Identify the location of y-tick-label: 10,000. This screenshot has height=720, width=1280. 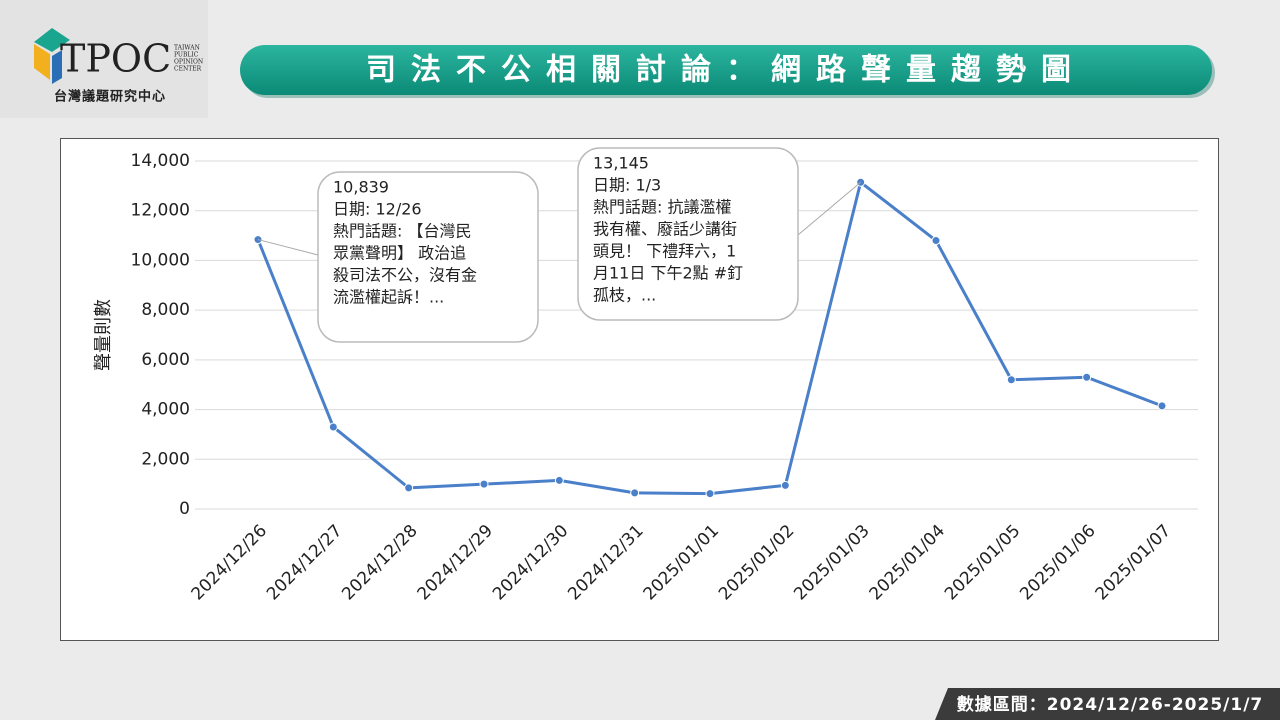
(160, 260).